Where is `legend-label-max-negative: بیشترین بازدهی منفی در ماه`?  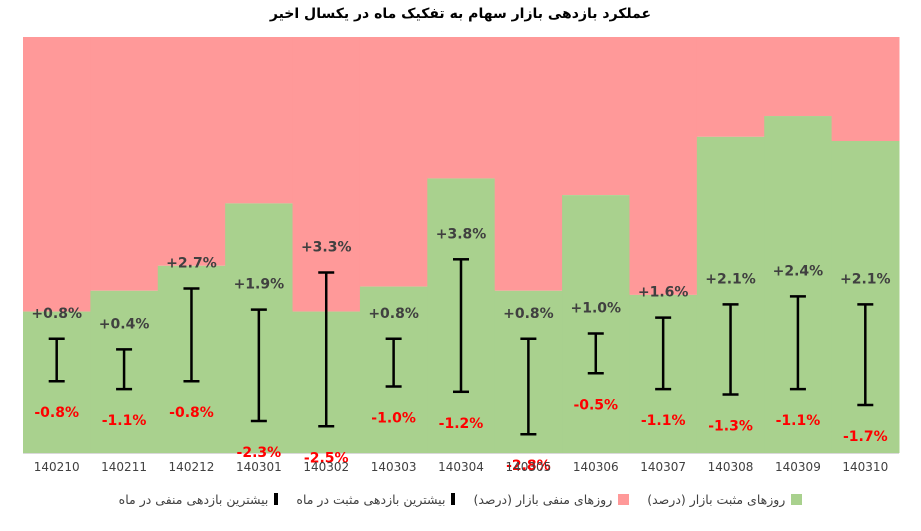 legend-label-max-negative: بیشترین بازدهی منفی در ماه is located at coordinates (193, 499).